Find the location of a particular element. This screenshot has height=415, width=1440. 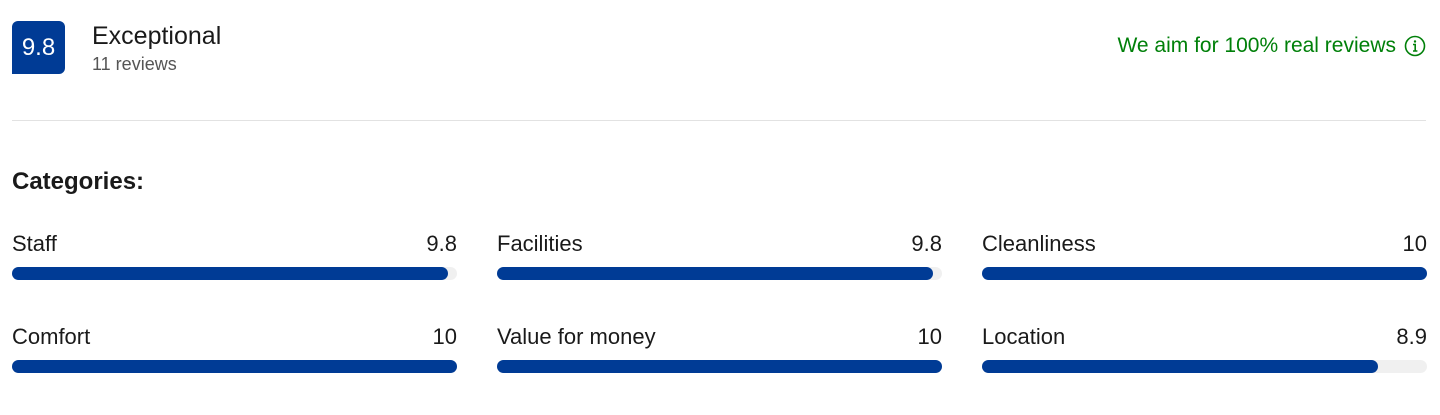

category-item: Value for money 10 is located at coordinates (719, 354).